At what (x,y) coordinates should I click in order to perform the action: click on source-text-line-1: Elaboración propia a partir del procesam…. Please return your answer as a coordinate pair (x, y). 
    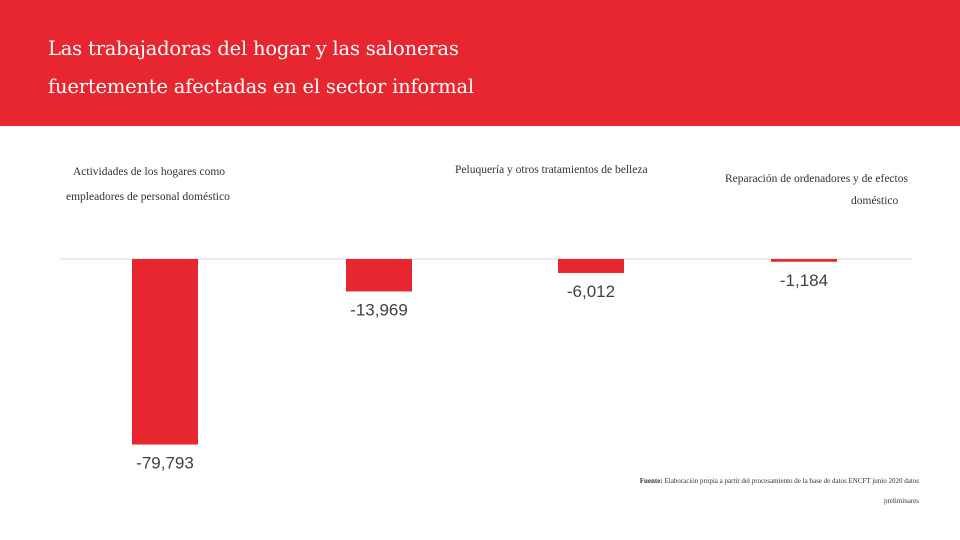
    Looking at the image, I should click on (791, 481).